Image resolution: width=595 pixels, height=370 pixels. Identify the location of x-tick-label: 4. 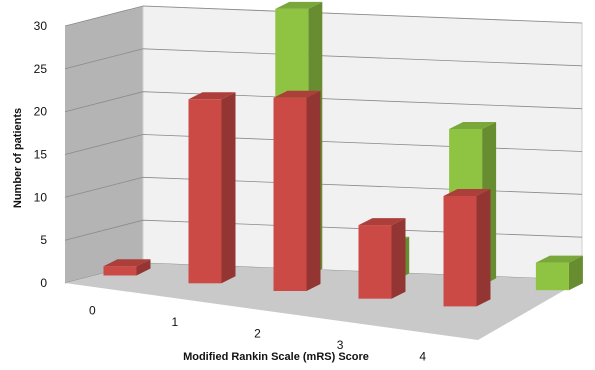
(422, 356).